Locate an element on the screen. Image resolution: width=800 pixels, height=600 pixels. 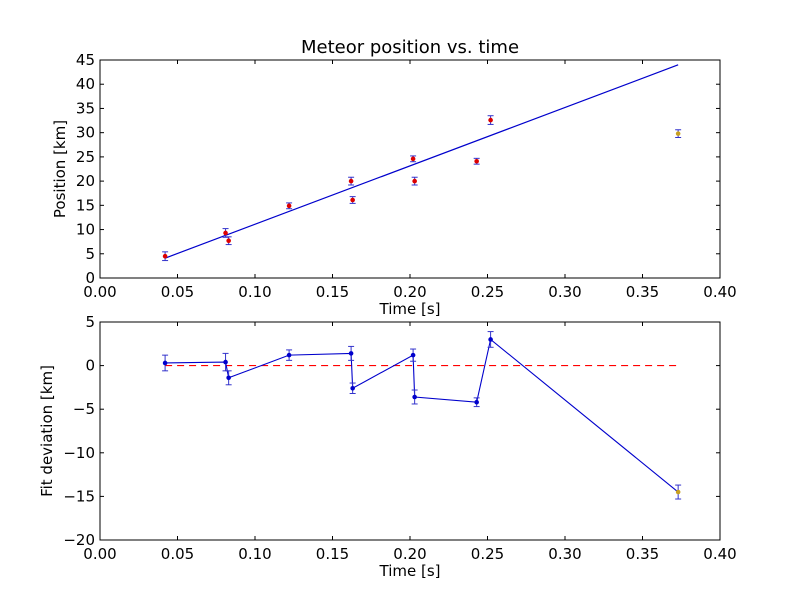
deviation-y-tick-label: −5 is located at coordinates (84, 409).